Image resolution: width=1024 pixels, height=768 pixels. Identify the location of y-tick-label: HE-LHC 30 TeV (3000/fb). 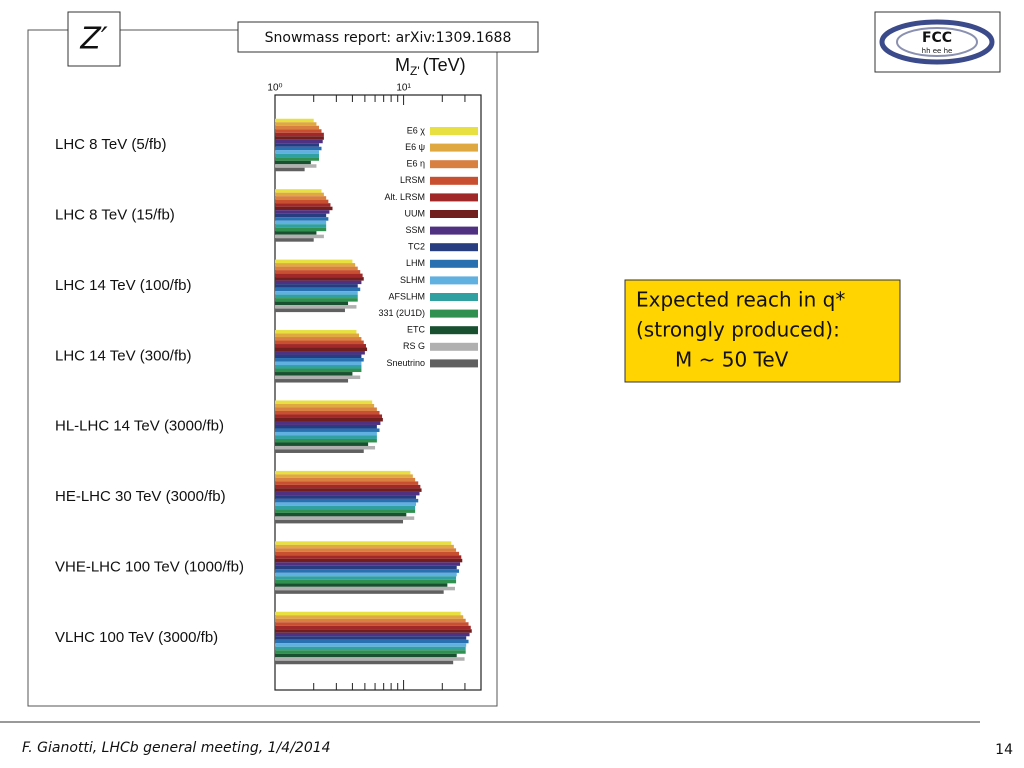
(140, 496).